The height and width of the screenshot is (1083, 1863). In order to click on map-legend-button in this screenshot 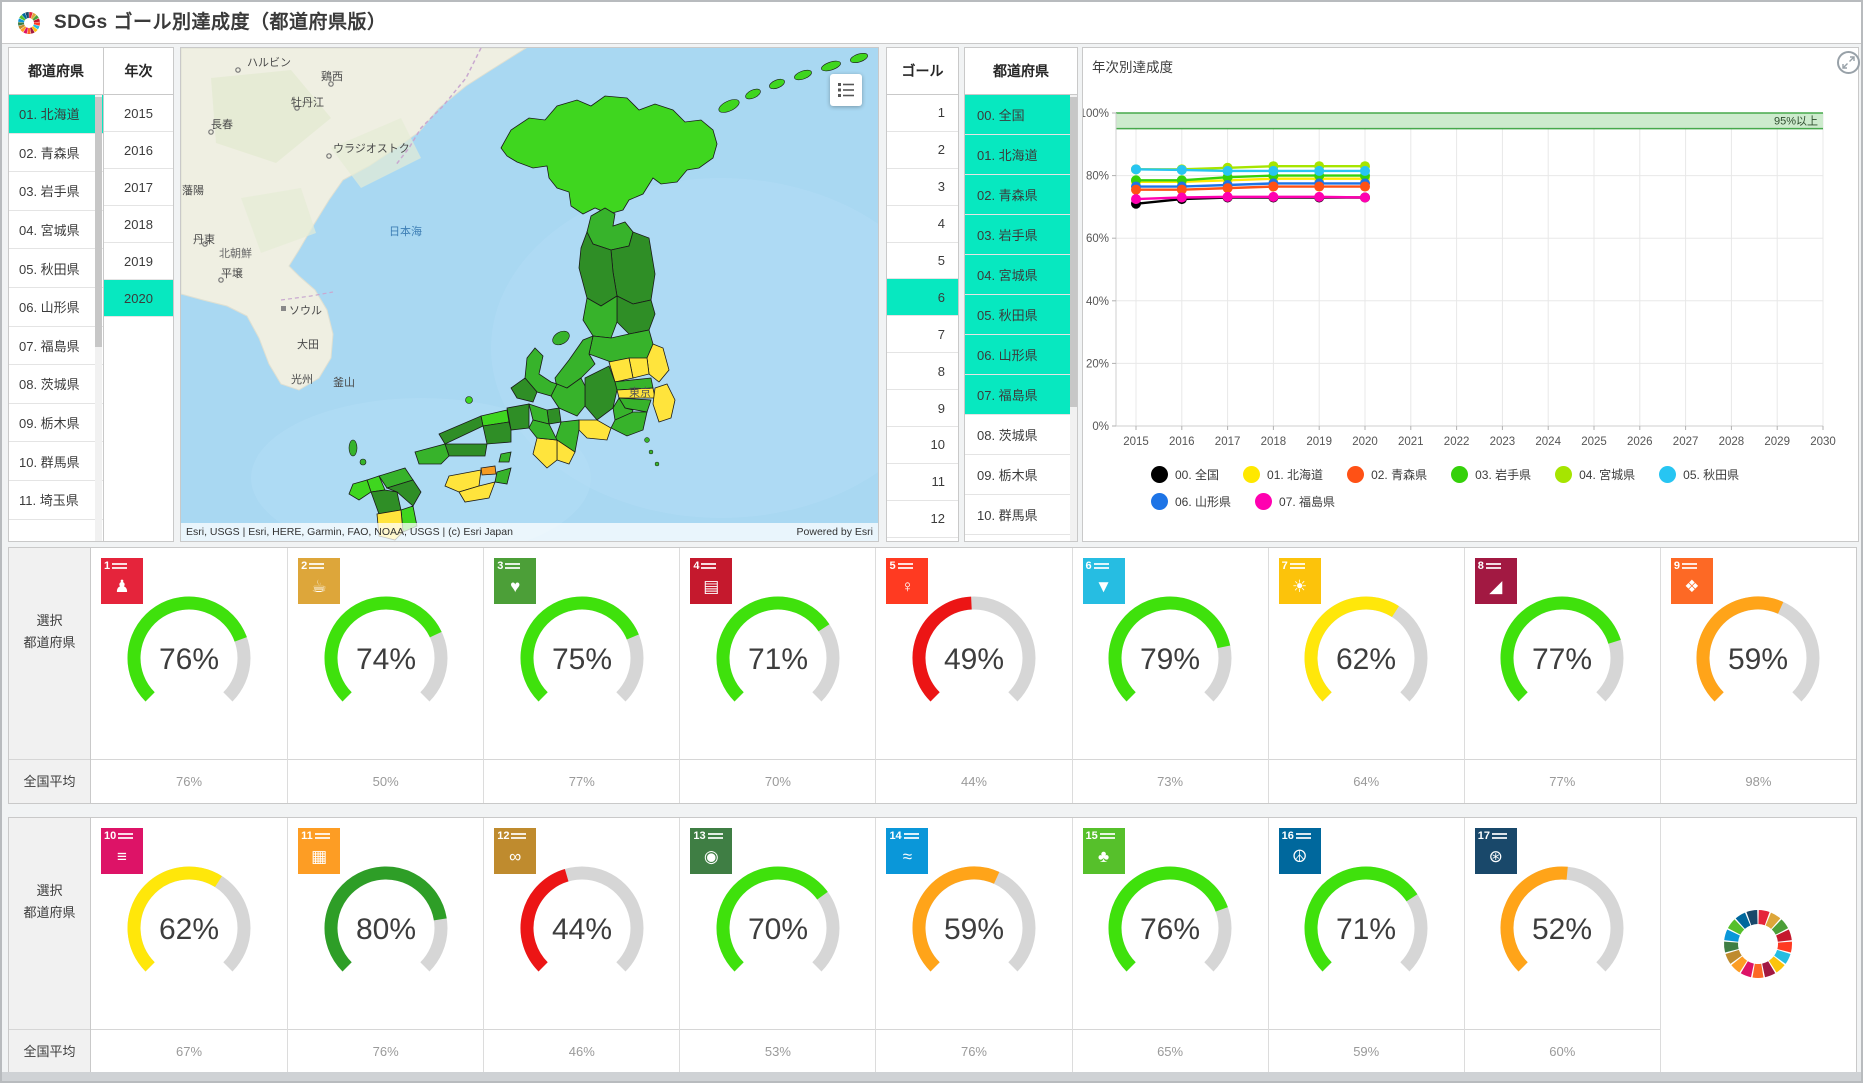, I will do `click(846, 90)`.